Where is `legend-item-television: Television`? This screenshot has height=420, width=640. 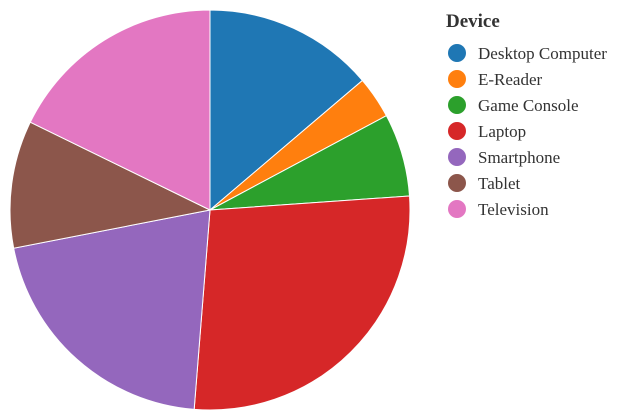 legend-item-television: Television is located at coordinates (498, 209).